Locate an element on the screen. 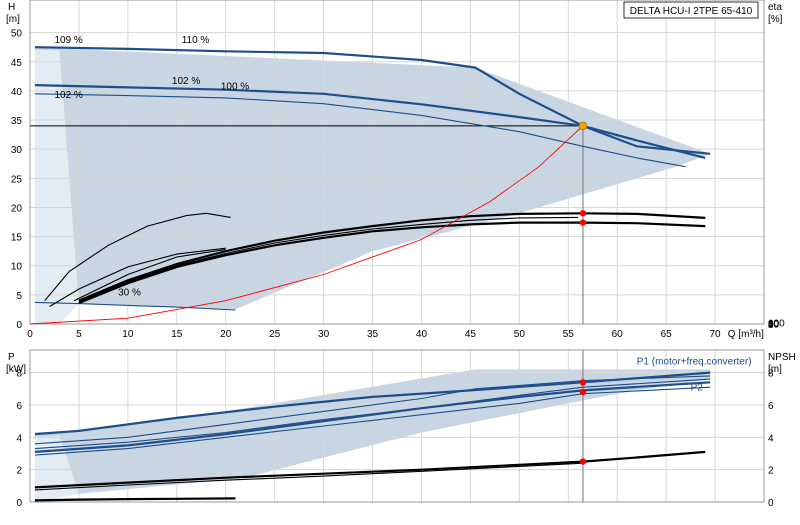 The height and width of the screenshot is (525, 800). curve-label: P2 is located at coordinates (697, 387).